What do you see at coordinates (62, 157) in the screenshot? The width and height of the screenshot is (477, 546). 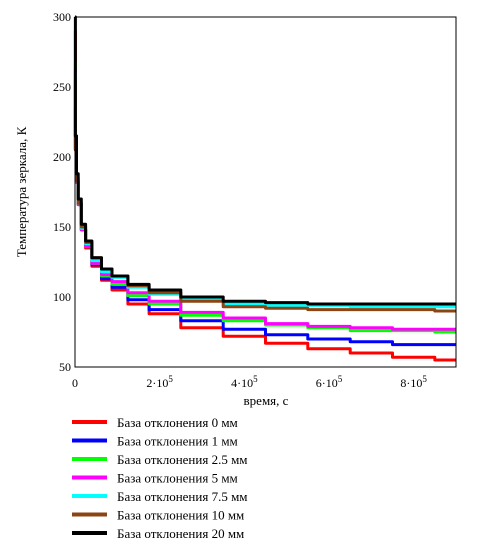 I see `y-tick-label: 200` at bounding box center [62, 157].